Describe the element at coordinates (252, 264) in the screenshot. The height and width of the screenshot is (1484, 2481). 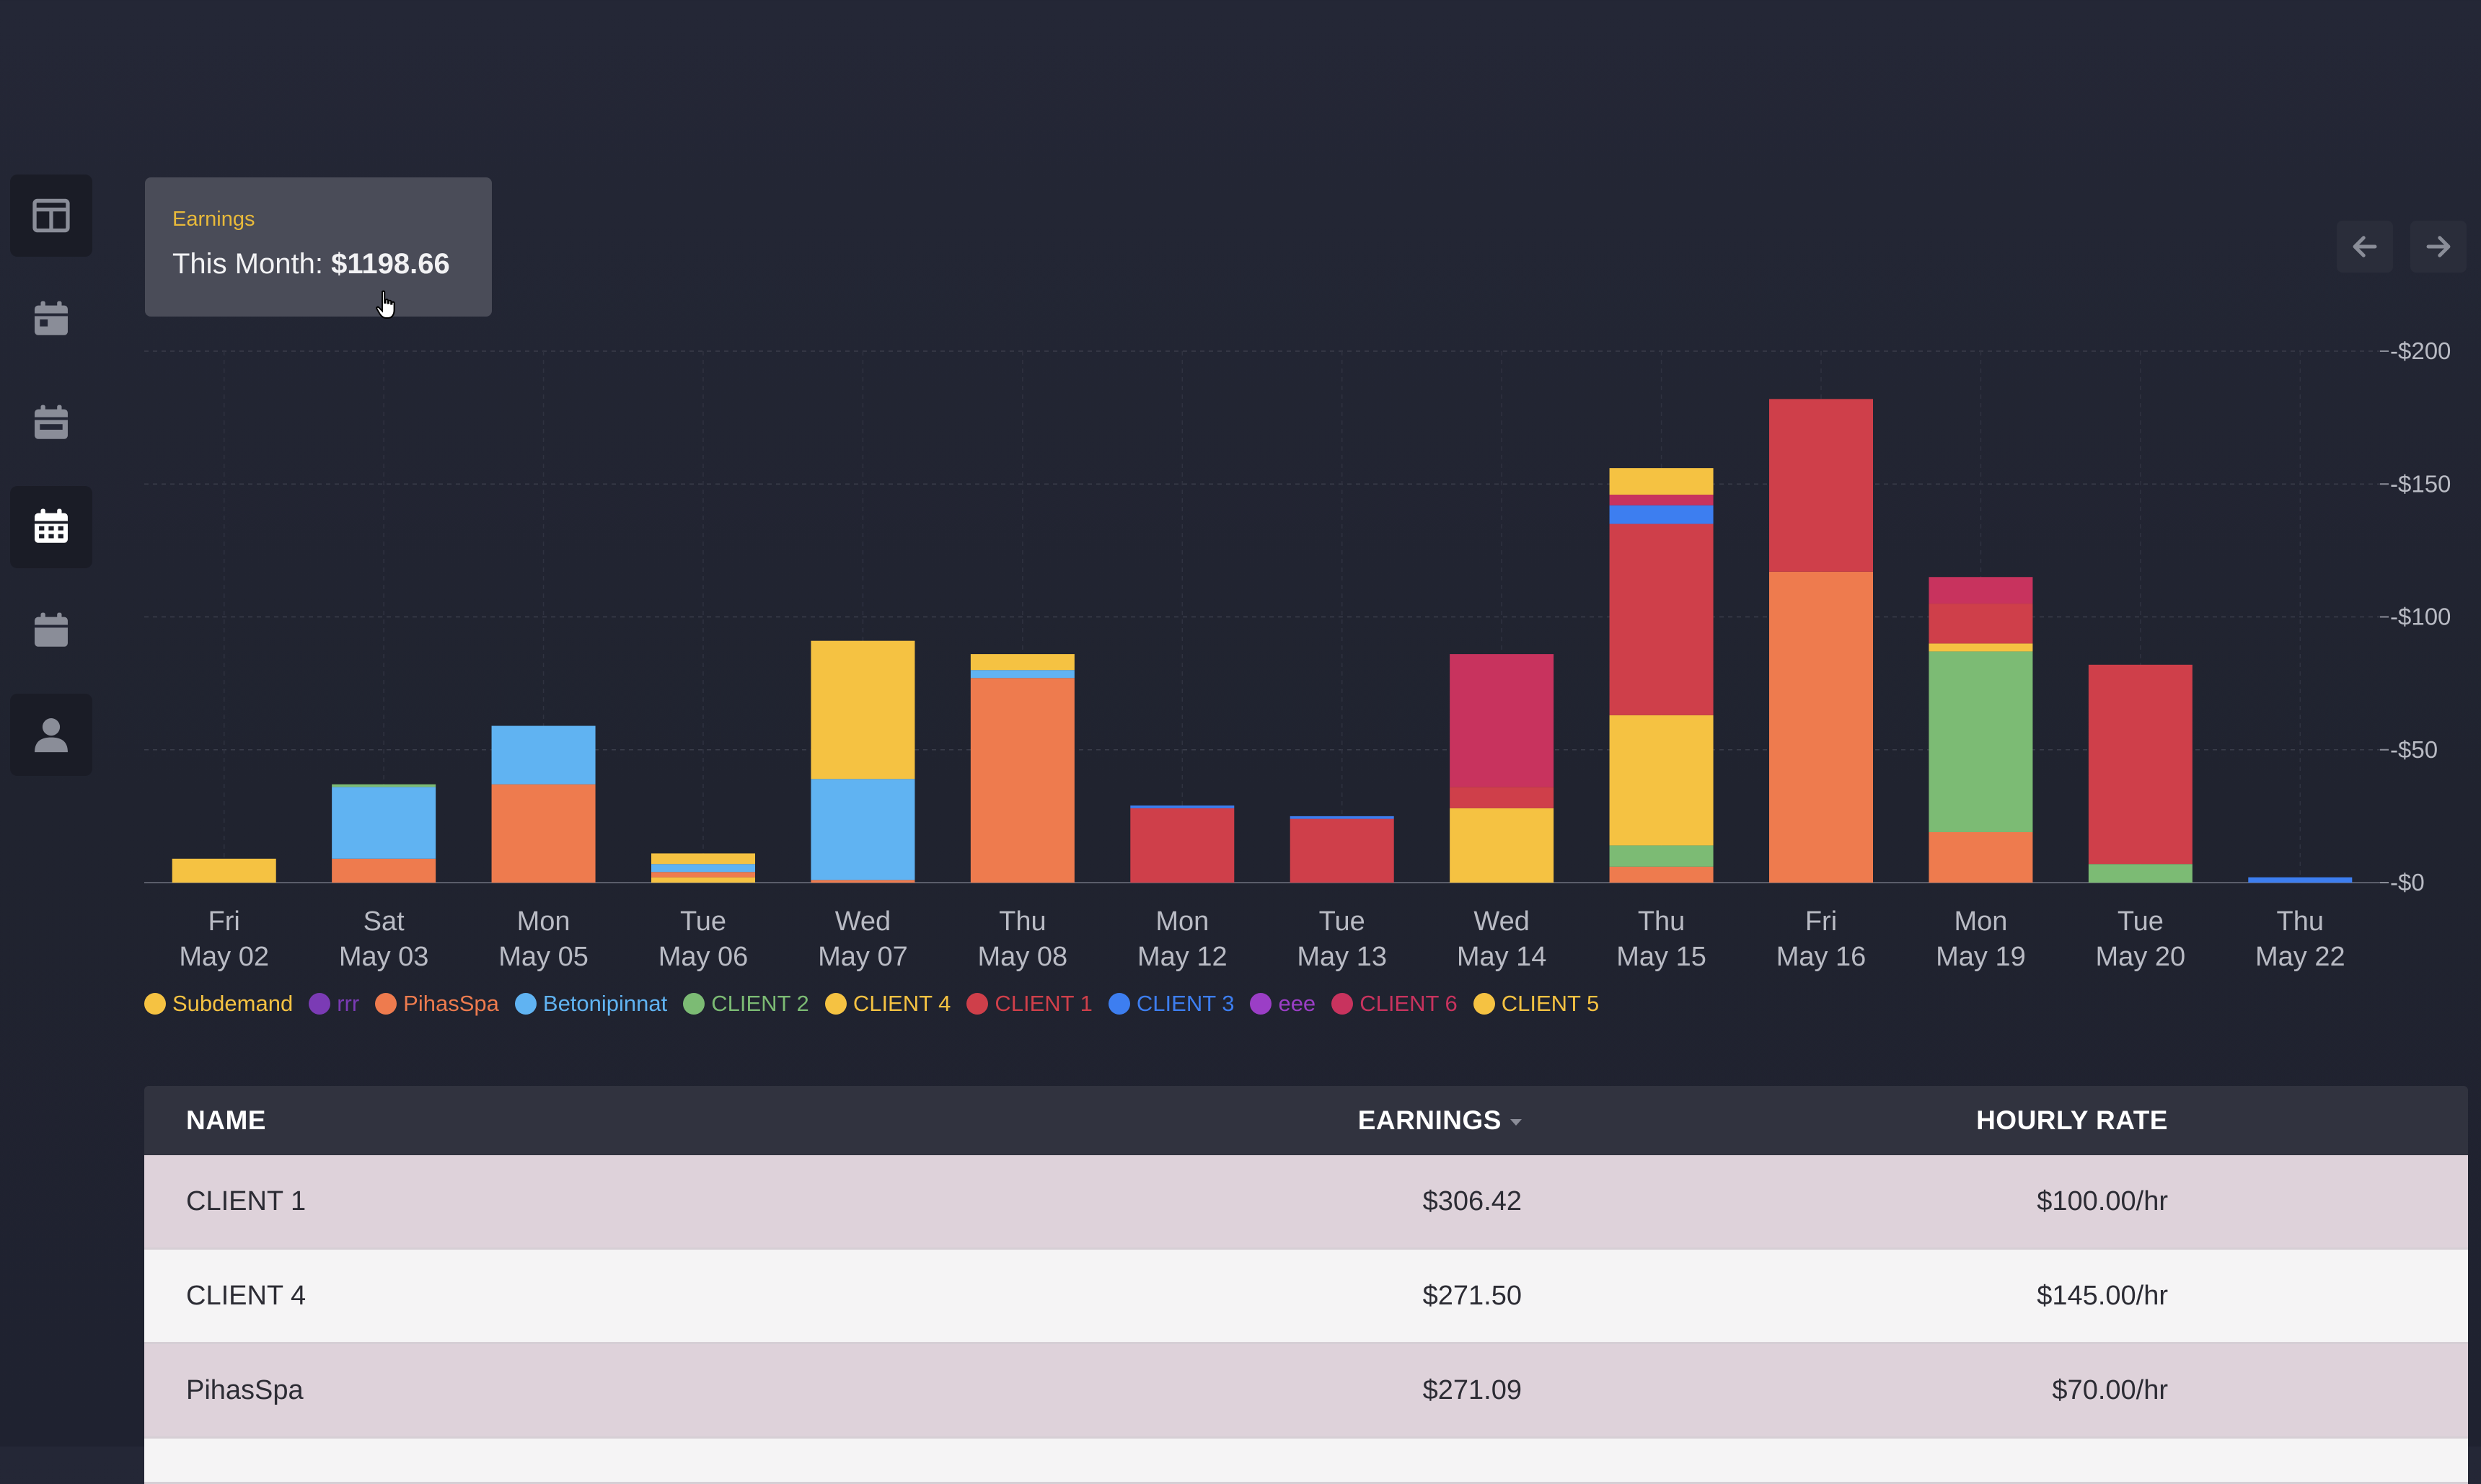
I see `summary-prefix: This Month:` at that location.